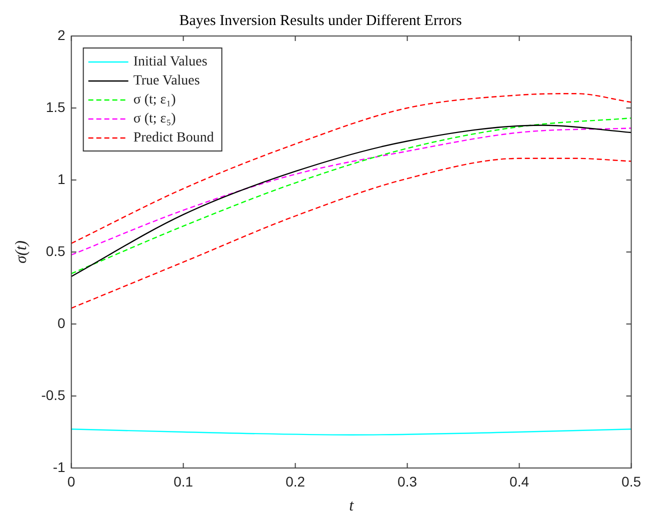  What do you see at coordinates (632, 481) in the screenshot?
I see `x-tick-label: 0.5` at bounding box center [632, 481].